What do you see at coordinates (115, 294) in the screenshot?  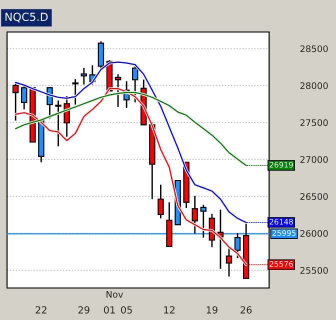 I see `text: Nov` at bounding box center [115, 294].